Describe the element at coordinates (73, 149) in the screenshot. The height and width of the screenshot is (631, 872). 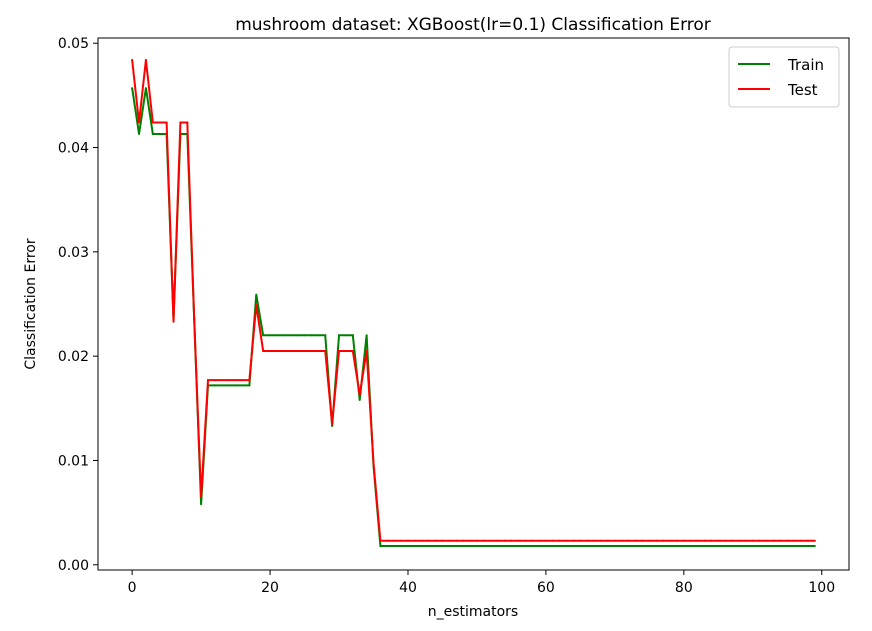
I see `y-tick-label: 0.04` at that location.